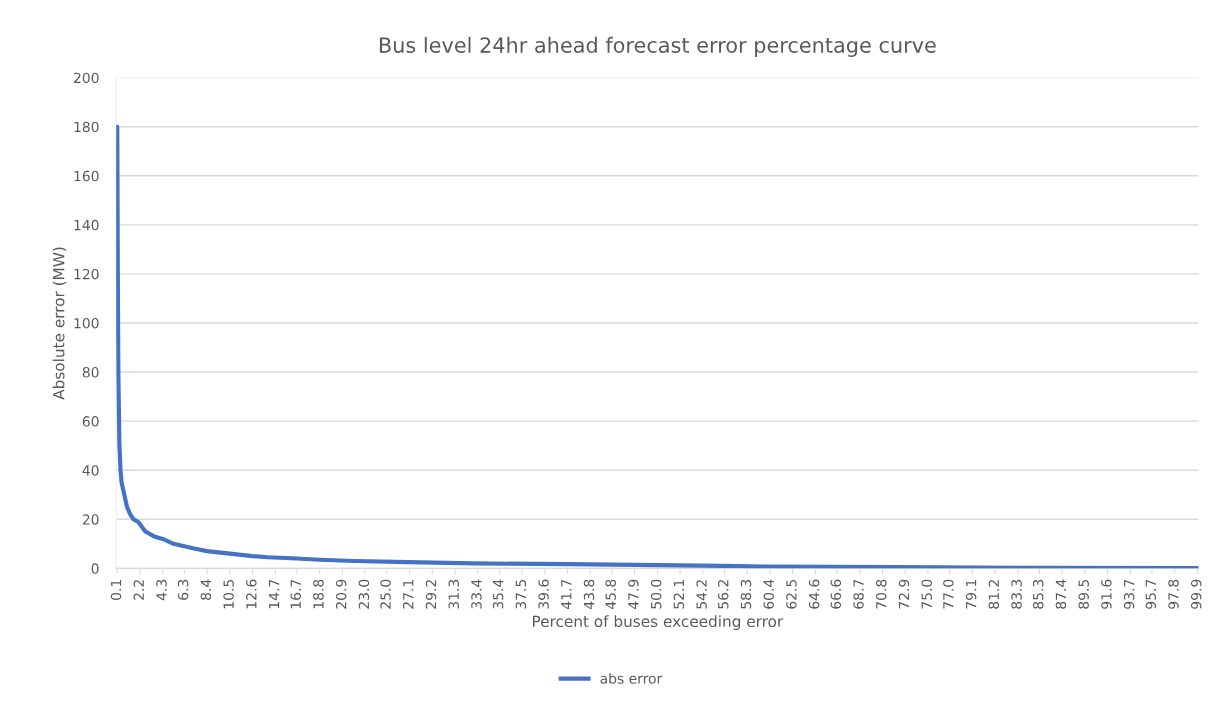  I want to click on legend-label: abs error, so click(631, 678).